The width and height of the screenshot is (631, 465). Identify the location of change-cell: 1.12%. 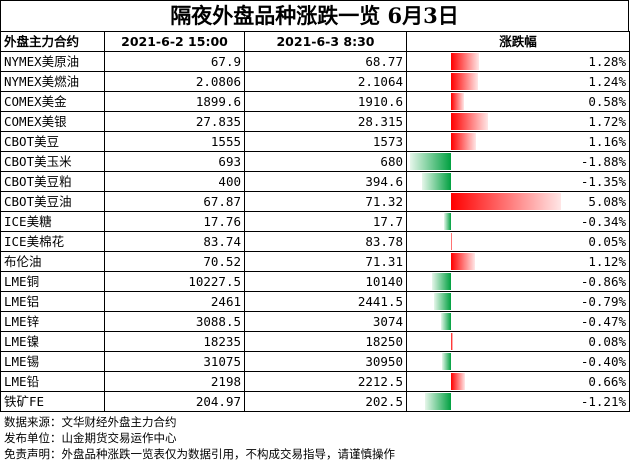
(518, 261).